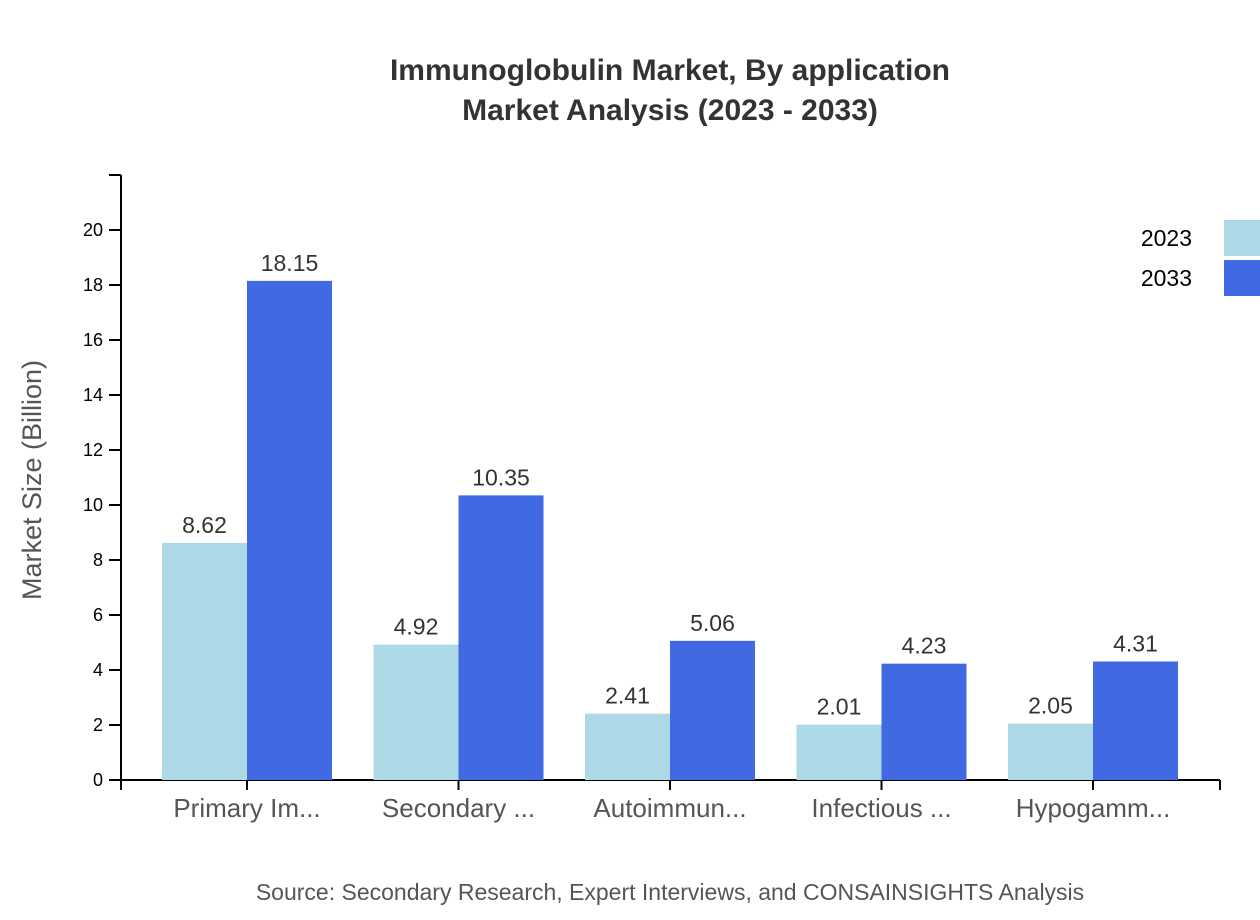 The image size is (1260, 920). What do you see at coordinates (98, 780) in the screenshot?
I see `y-tick-label: 0` at bounding box center [98, 780].